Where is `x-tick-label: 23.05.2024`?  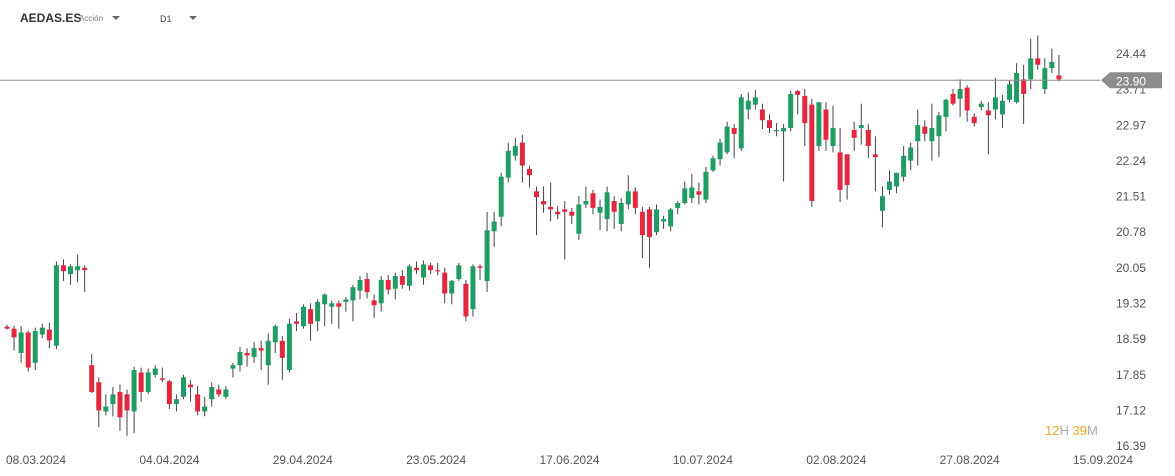 x-tick-label: 23.05.2024 is located at coordinates (436, 460).